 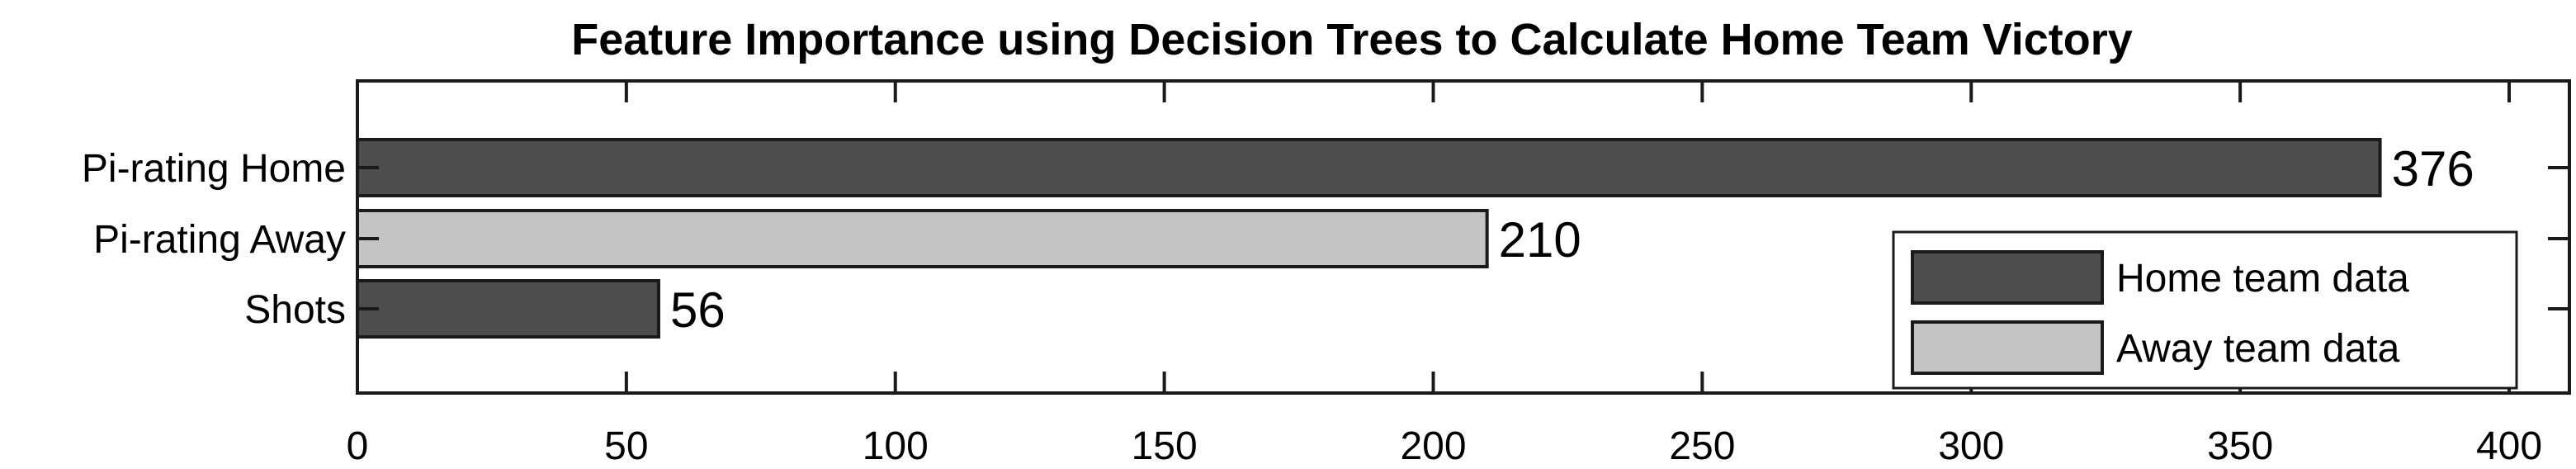 I want to click on category-label-0: Pi-rating Home, so click(x=214, y=169).